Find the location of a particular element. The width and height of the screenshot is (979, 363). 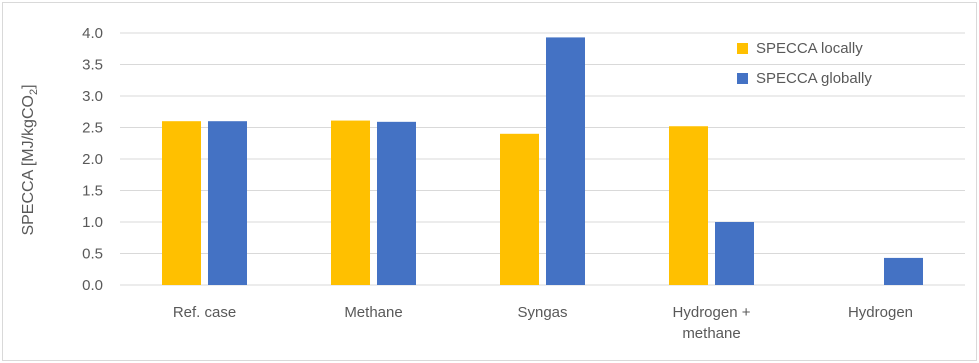

y-tick-label: 0.0 is located at coordinates (92, 285).